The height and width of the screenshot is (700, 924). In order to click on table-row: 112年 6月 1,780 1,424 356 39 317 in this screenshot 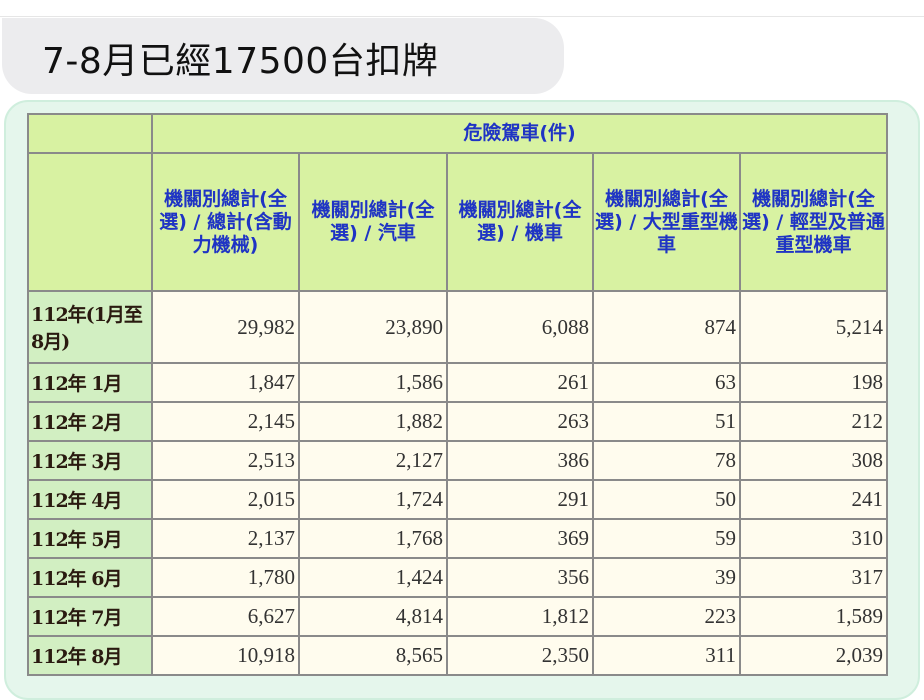, I will do `click(457, 577)`.